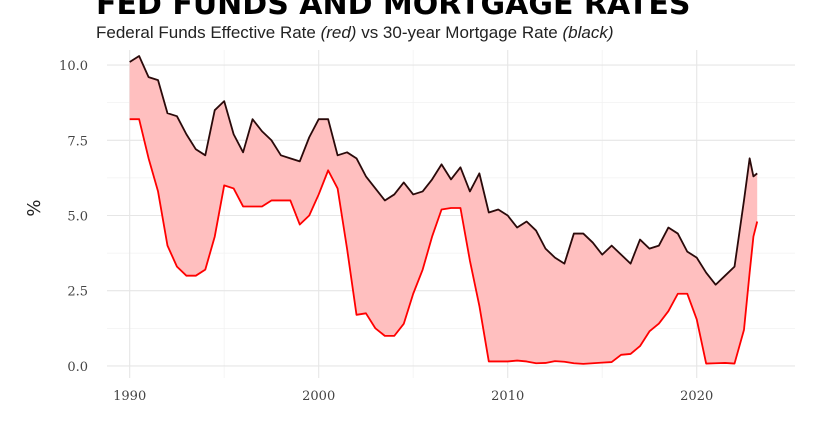 The height and width of the screenshot is (428, 820). What do you see at coordinates (129, 396) in the screenshot?
I see `x-tick-label: 1990` at bounding box center [129, 396].